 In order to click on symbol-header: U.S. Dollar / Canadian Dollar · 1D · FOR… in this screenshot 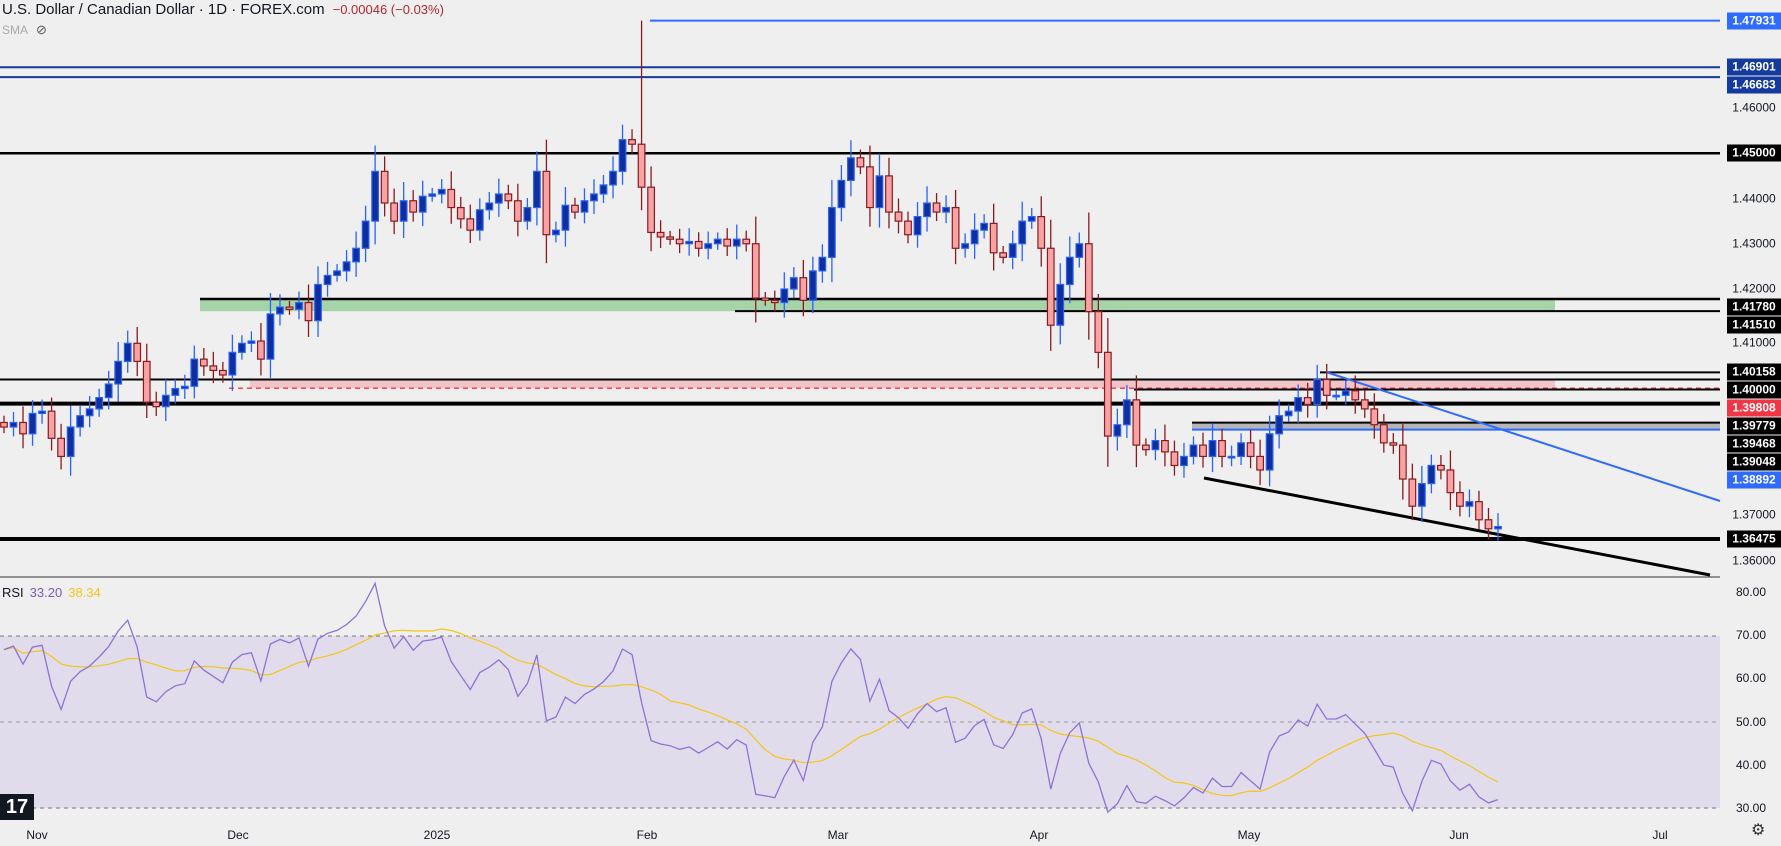, I will do `click(223, 9)`.